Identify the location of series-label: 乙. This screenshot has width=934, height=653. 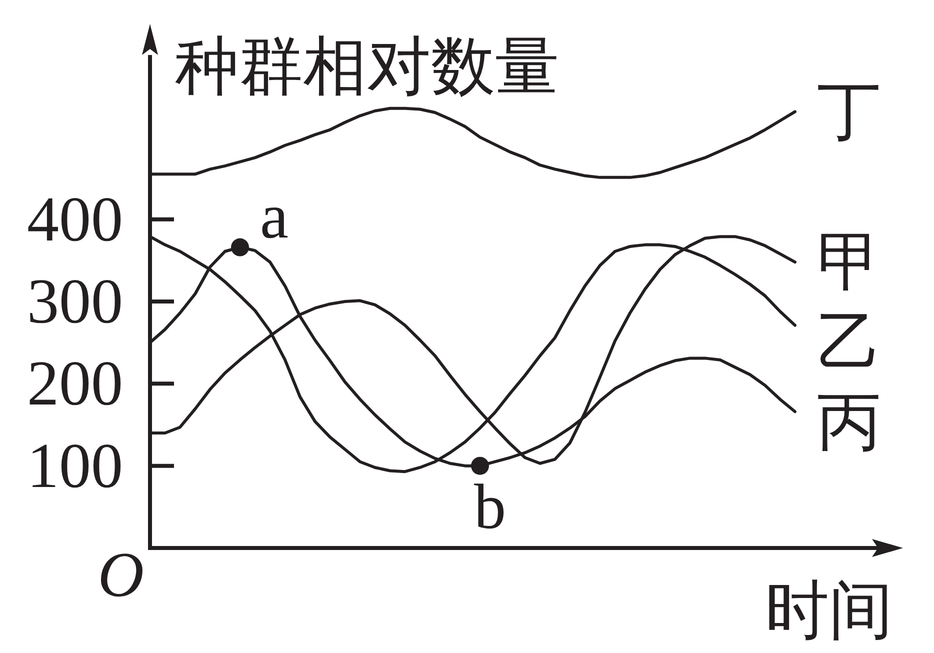
(849, 342).